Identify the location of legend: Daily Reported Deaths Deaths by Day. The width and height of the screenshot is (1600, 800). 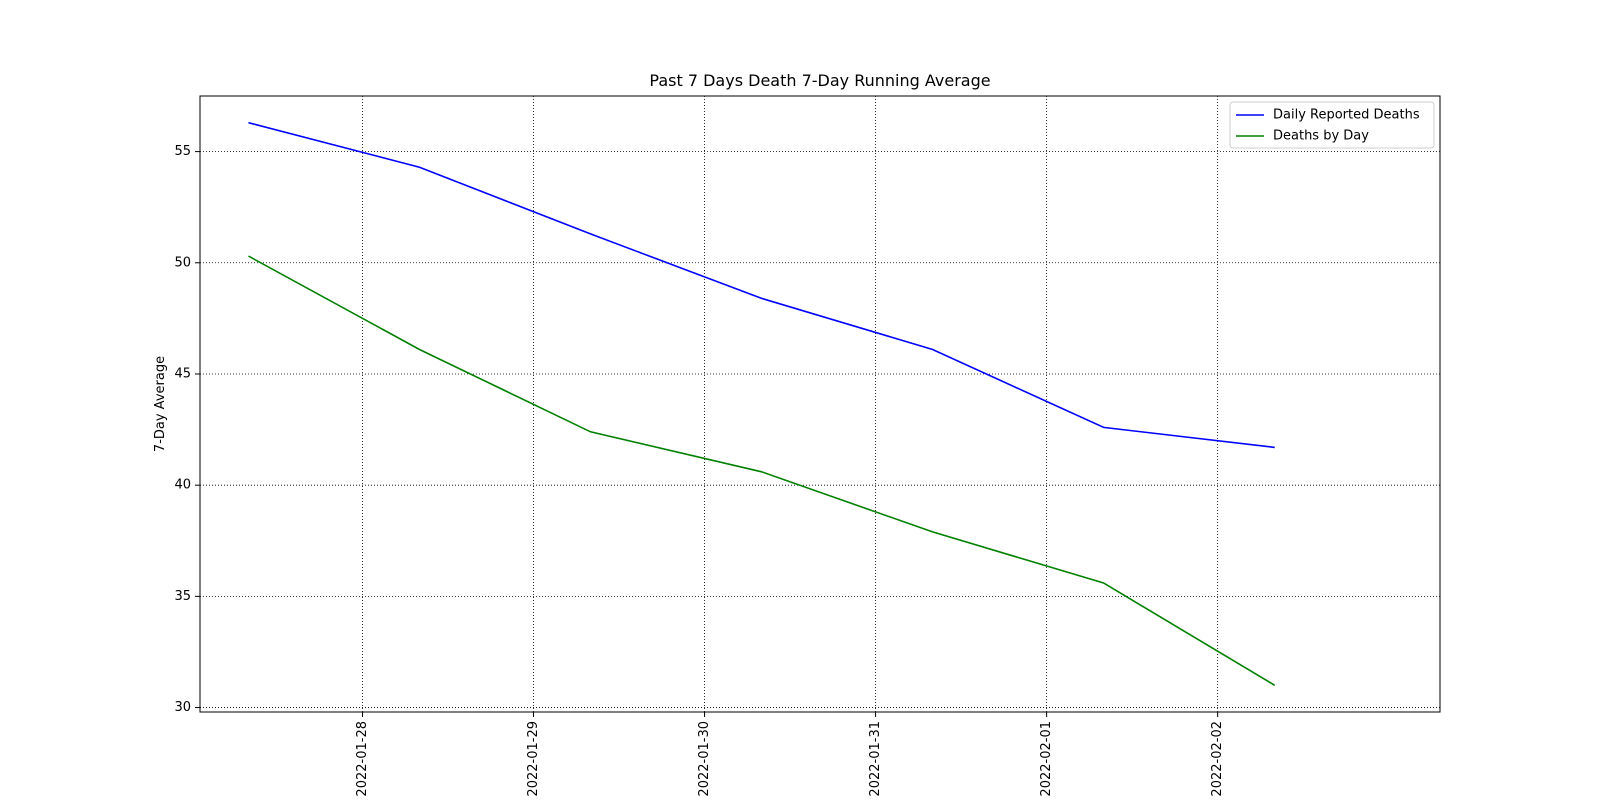
(1332, 125).